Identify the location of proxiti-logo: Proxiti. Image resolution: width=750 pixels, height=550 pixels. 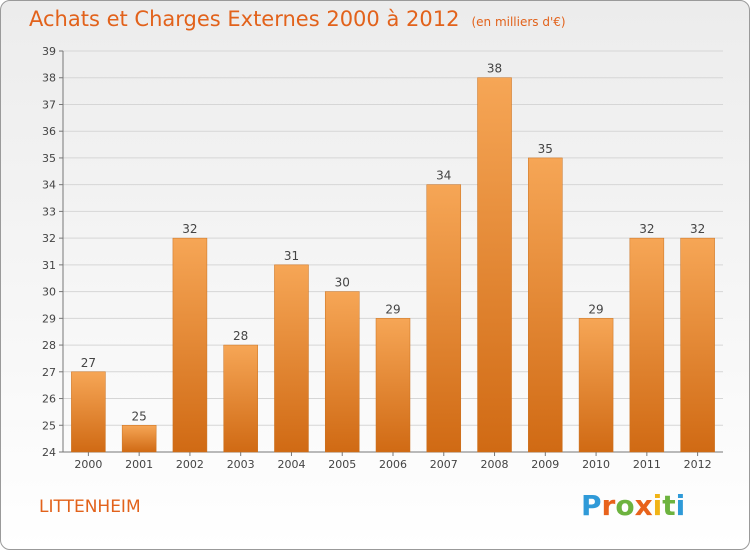
(633, 505).